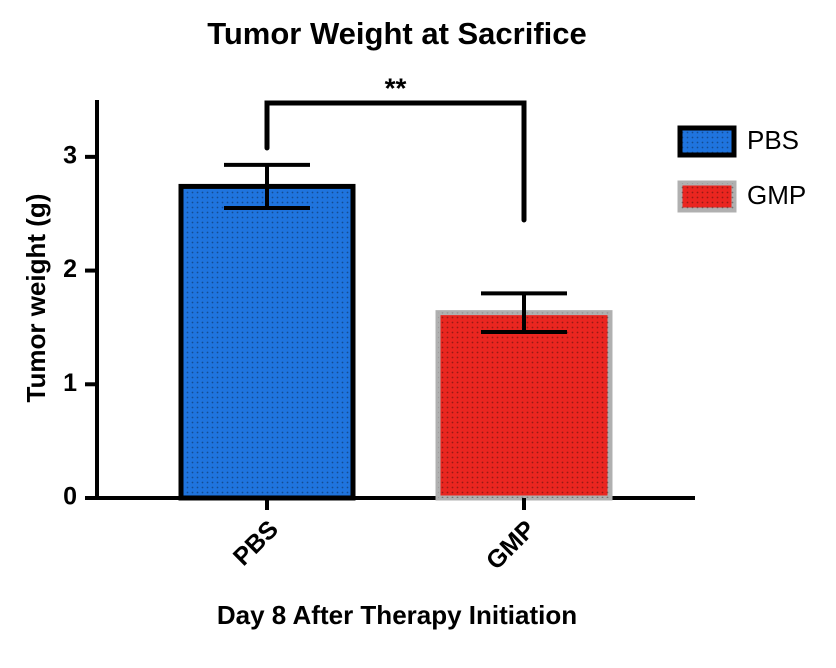  I want to click on y-axis-label: Tumor weight (g), so click(36, 298).